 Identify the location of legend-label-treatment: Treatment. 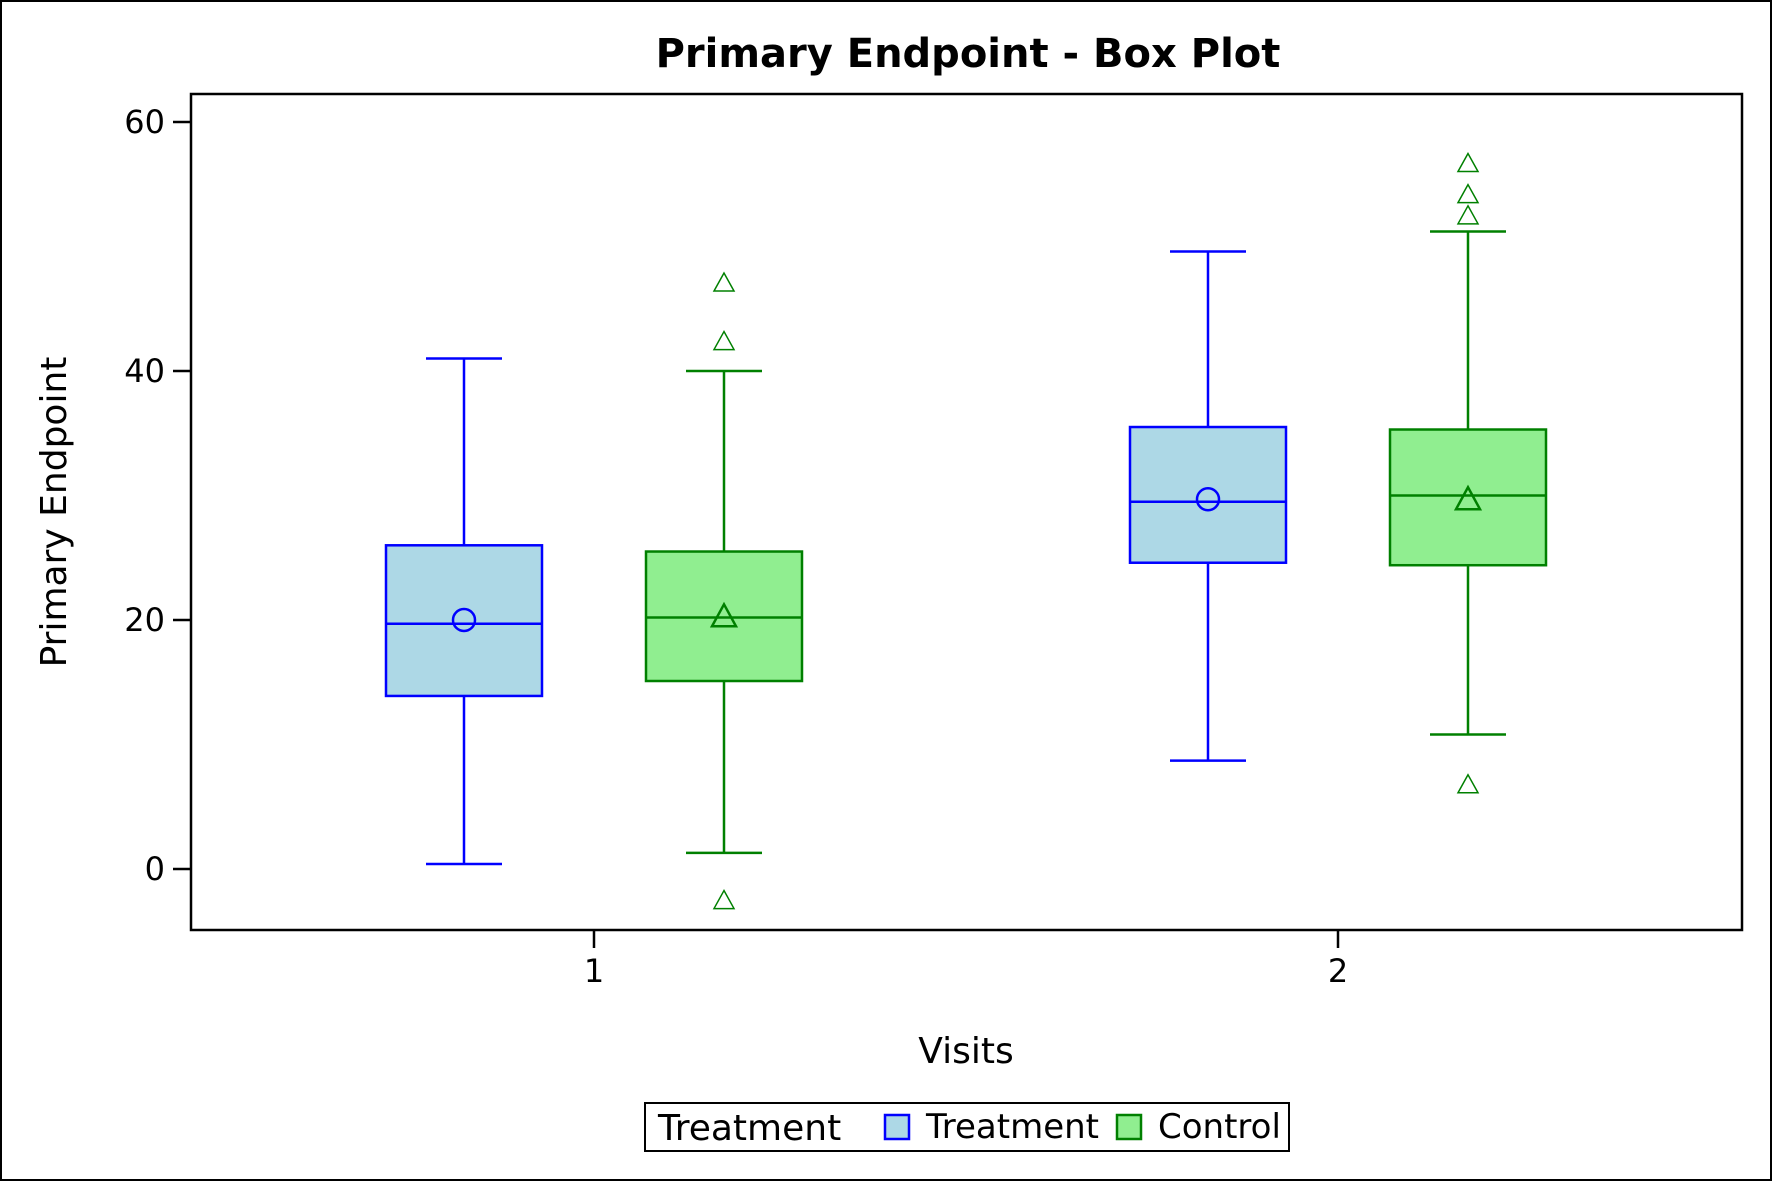
(1012, 1127).